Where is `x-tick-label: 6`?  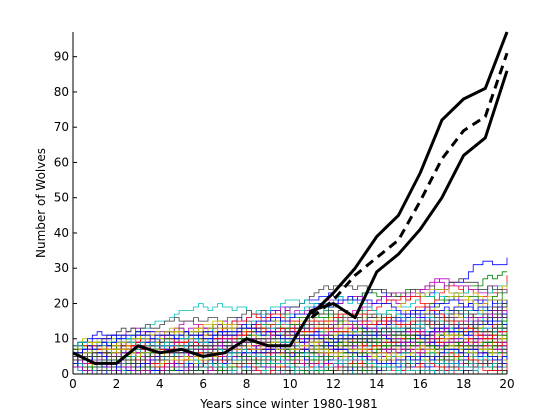 x-tick-label: 6 is located at coordinates (203, 384).